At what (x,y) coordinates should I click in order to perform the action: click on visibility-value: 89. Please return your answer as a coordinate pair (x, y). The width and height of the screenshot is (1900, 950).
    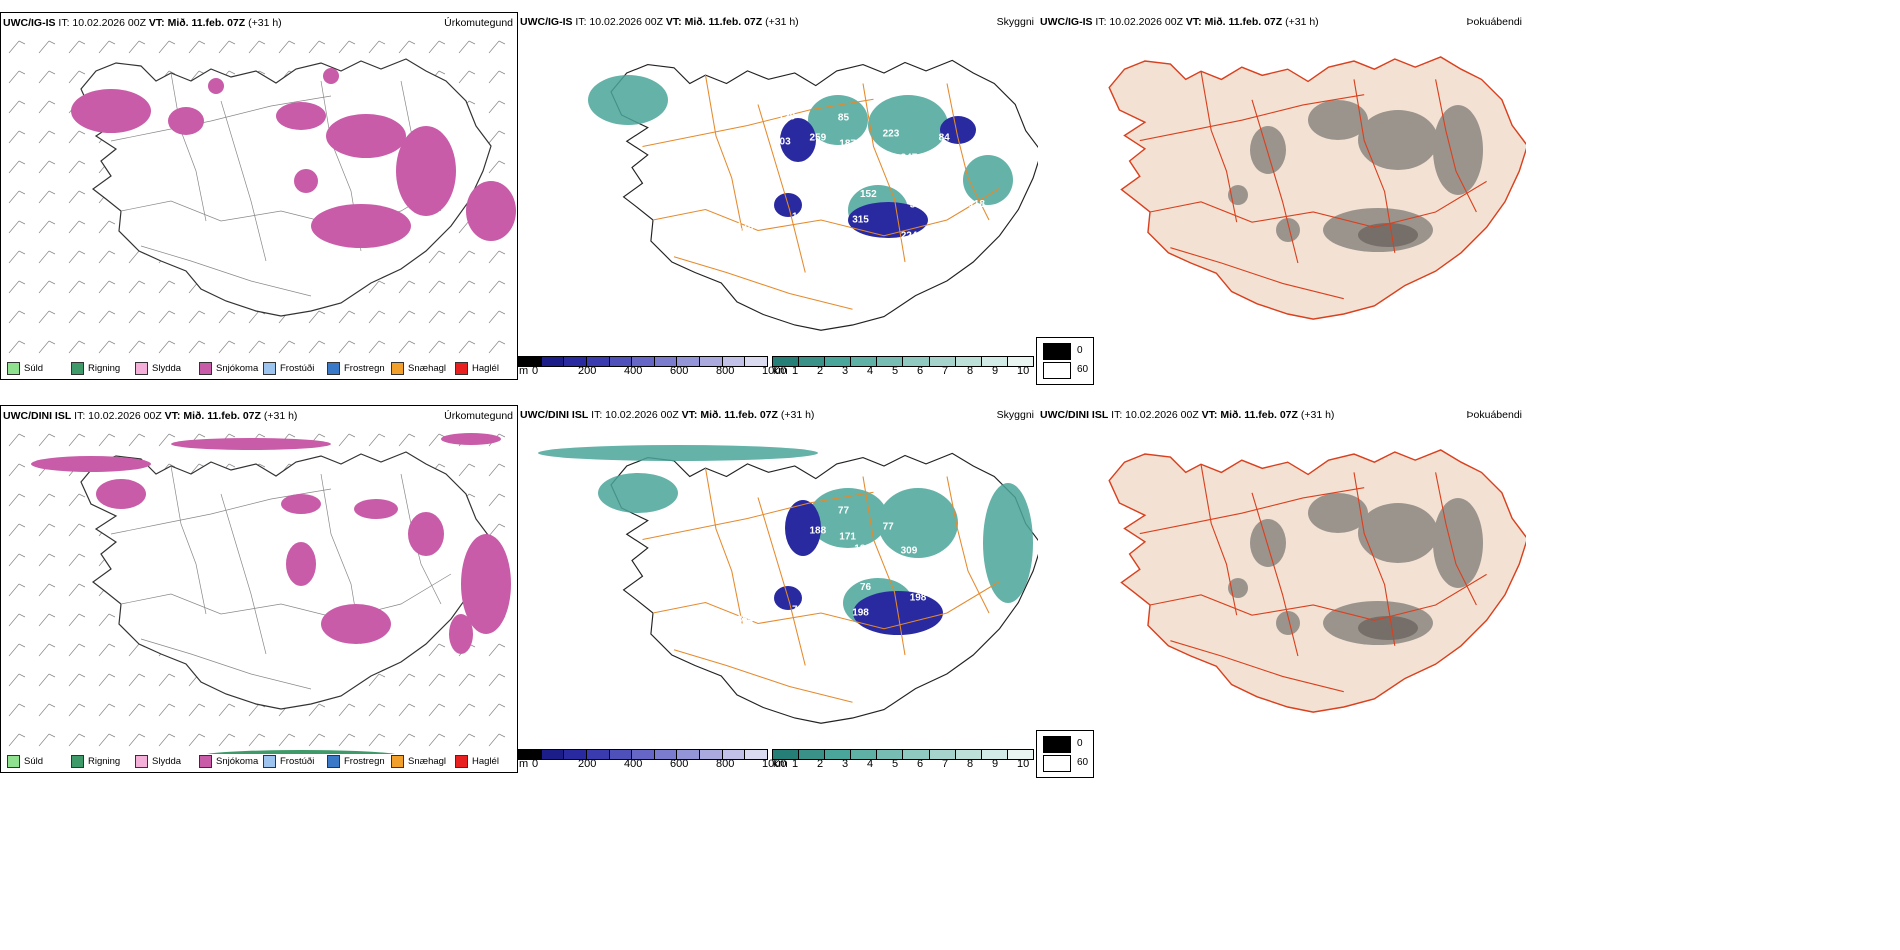
    Looking at the image, I should click on (837, 91).